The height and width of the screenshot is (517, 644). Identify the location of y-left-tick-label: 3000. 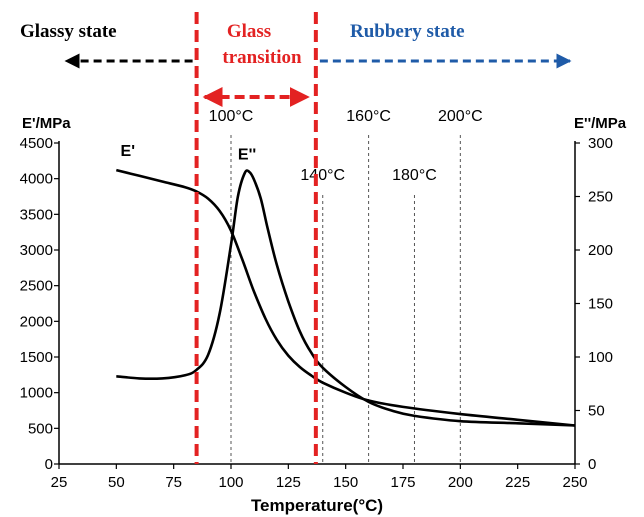
(36, 250).